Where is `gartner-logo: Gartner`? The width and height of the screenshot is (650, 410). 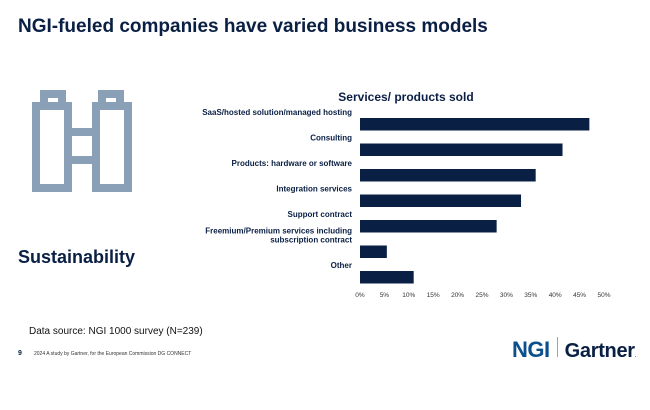 gartner-logo: Gartner is located at coordinates (599, 351).